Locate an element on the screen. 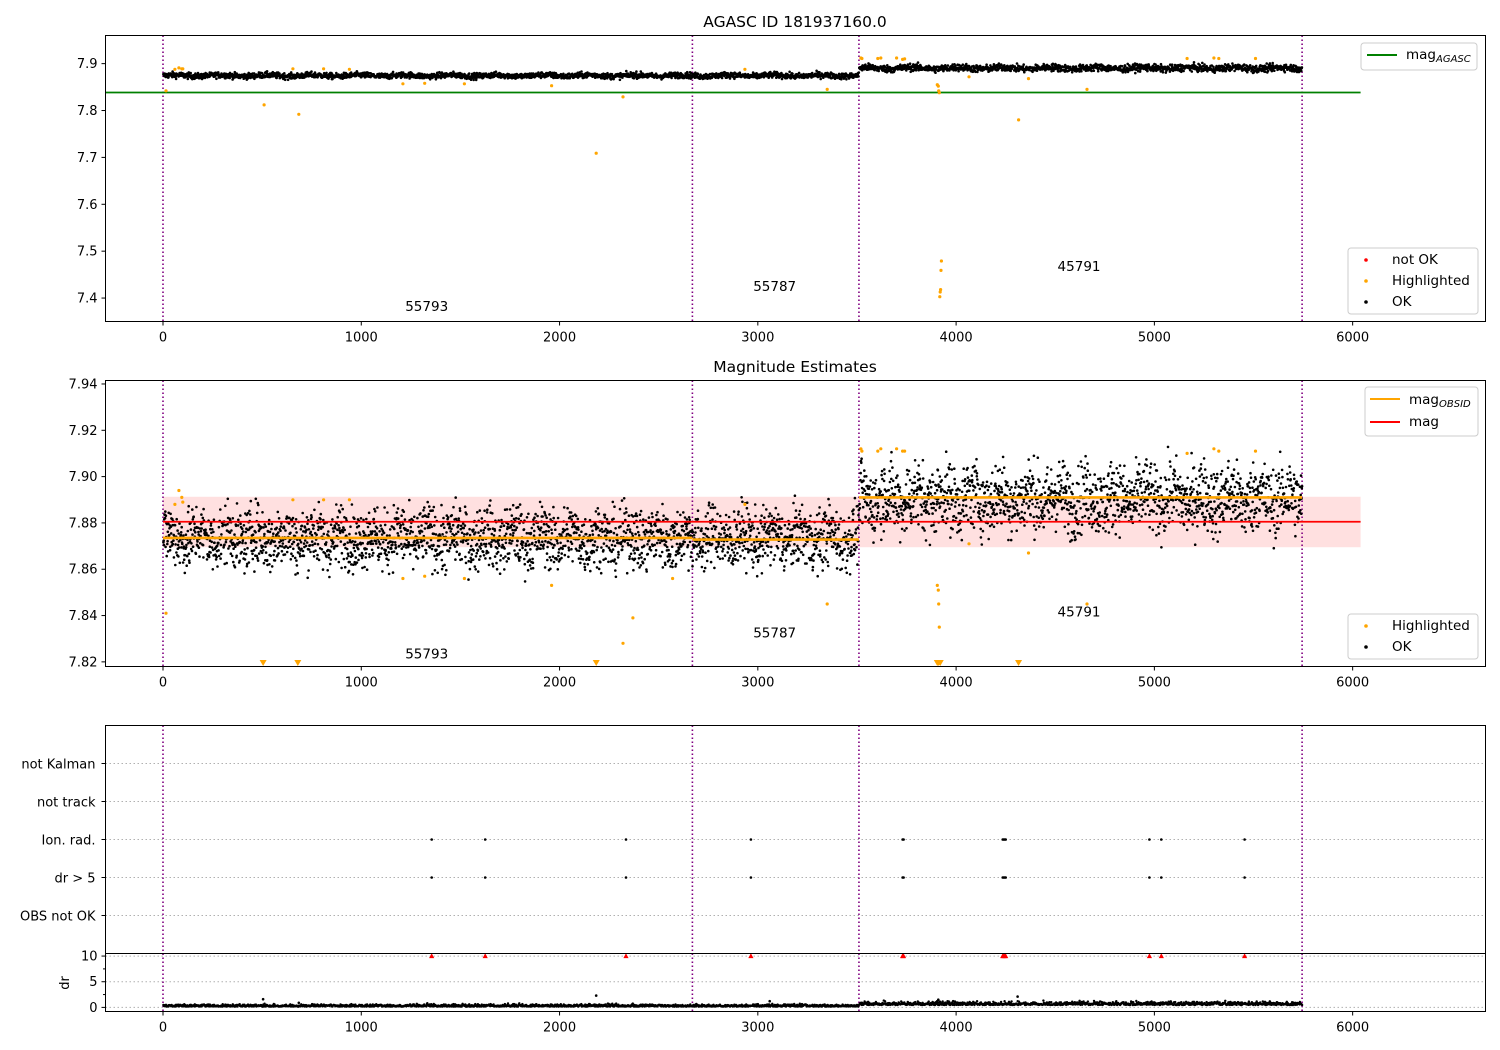 The image size is (1500, 1050). legend-marker-highlighted is located at coordinates (1366, 281).